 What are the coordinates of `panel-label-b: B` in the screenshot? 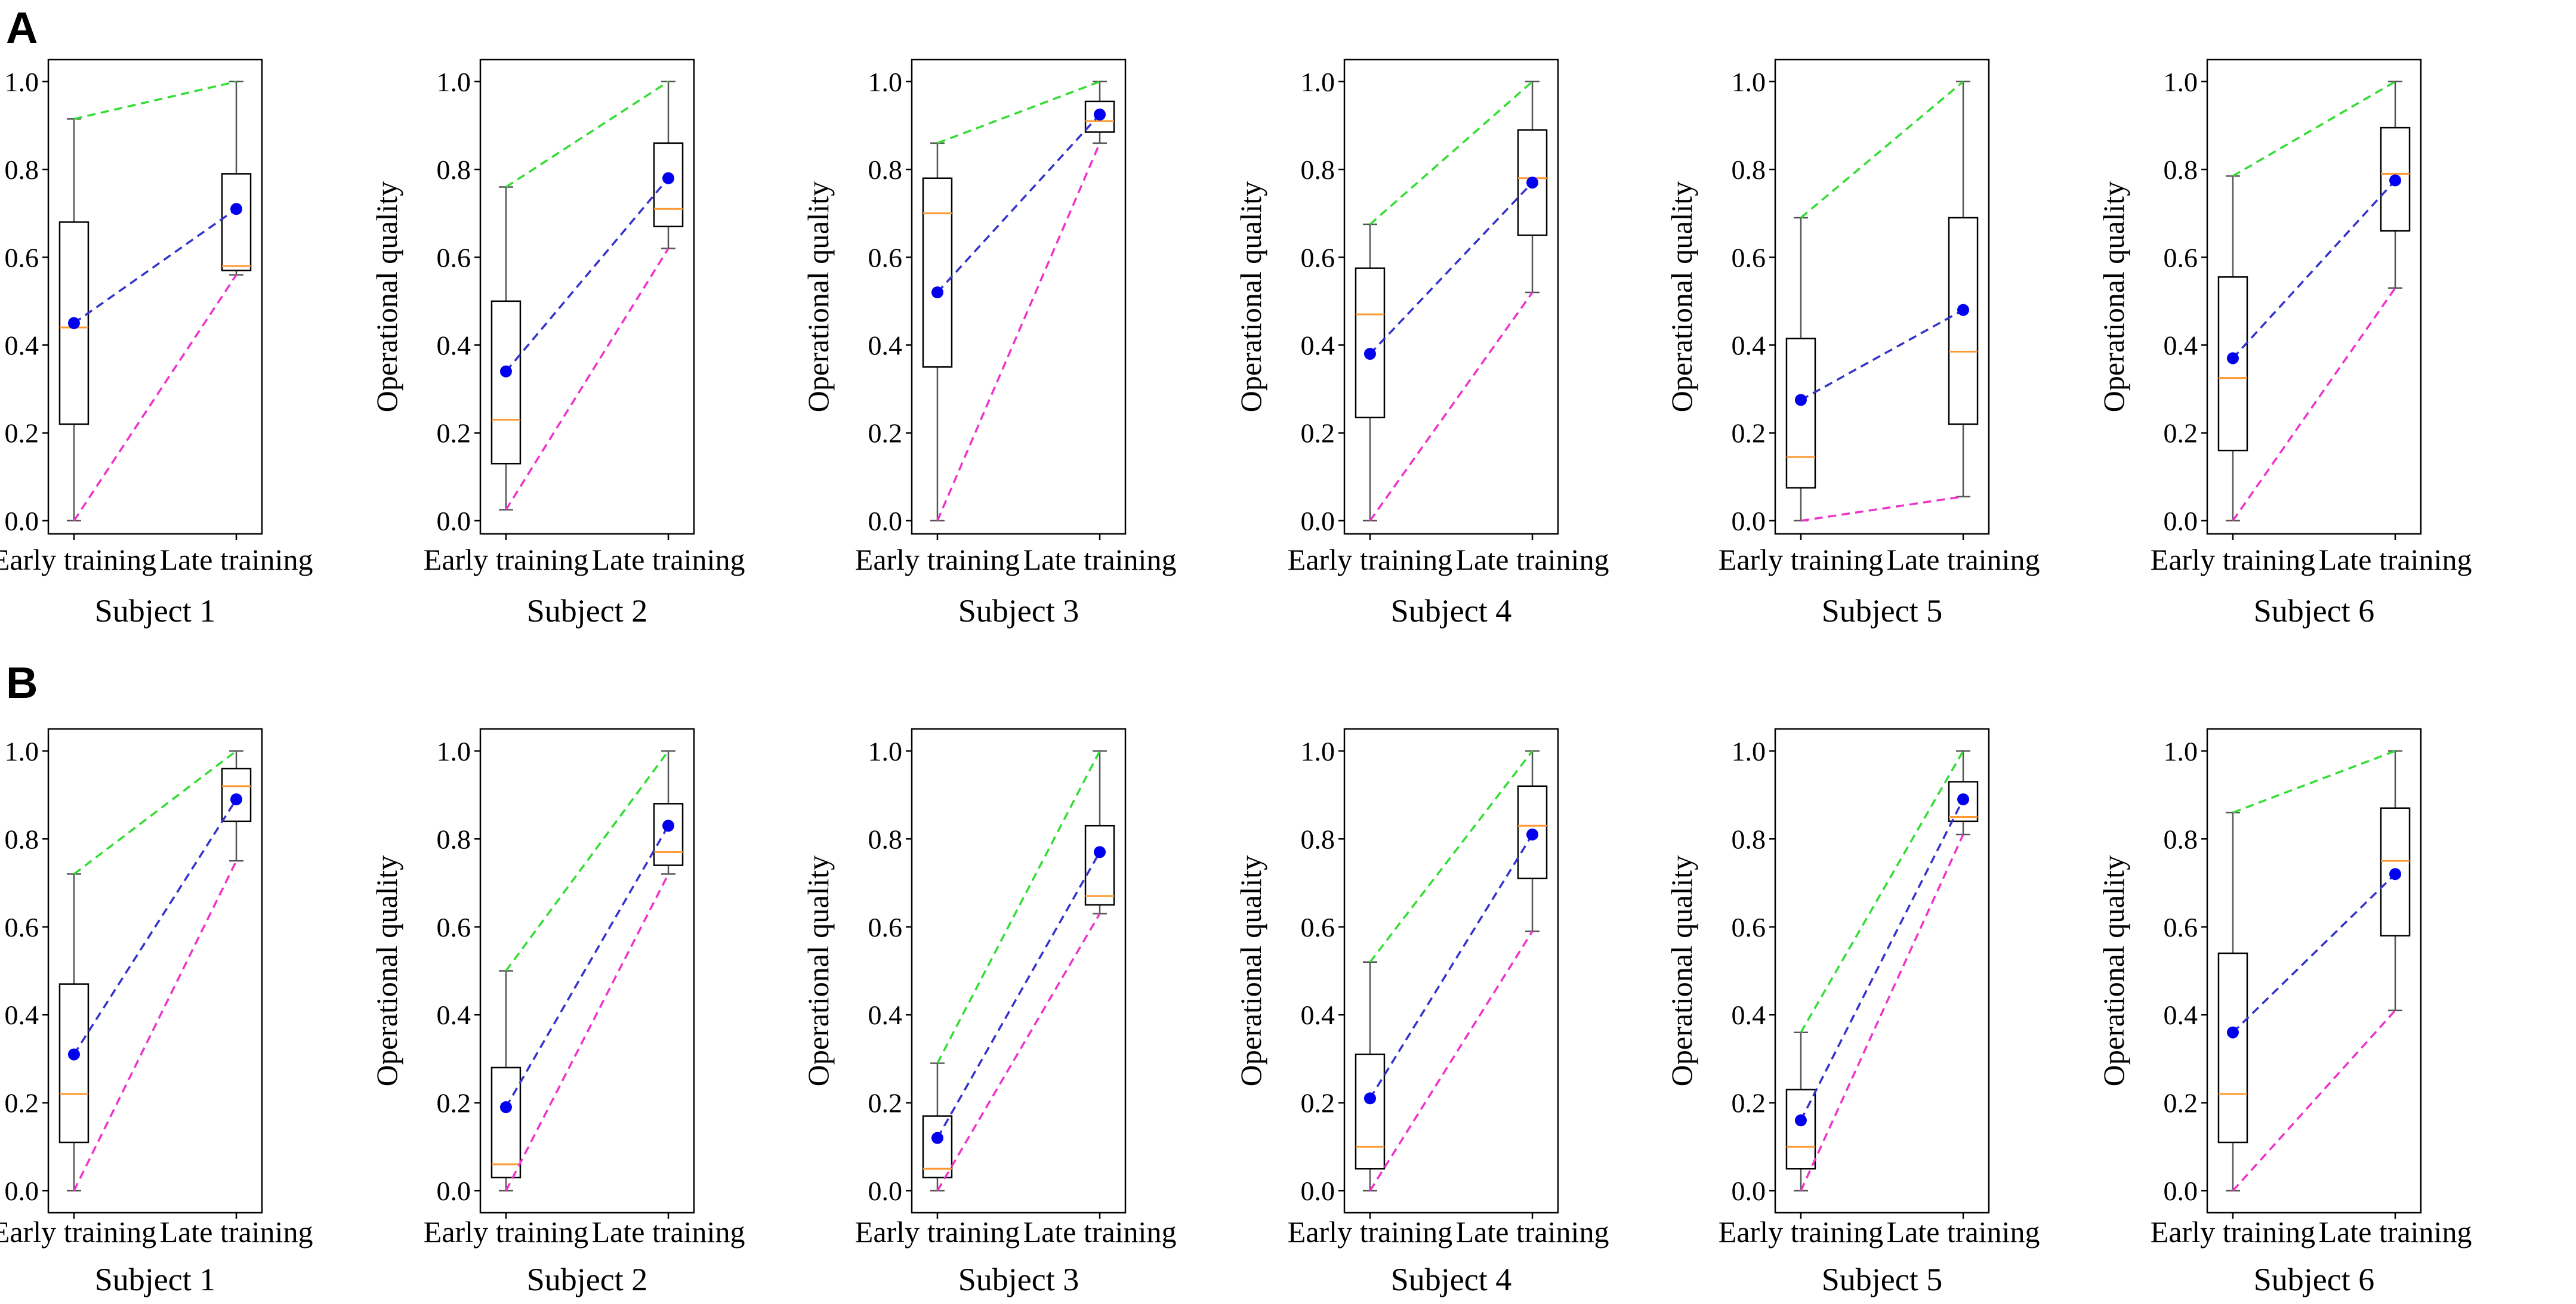 It's located at (22, 682).